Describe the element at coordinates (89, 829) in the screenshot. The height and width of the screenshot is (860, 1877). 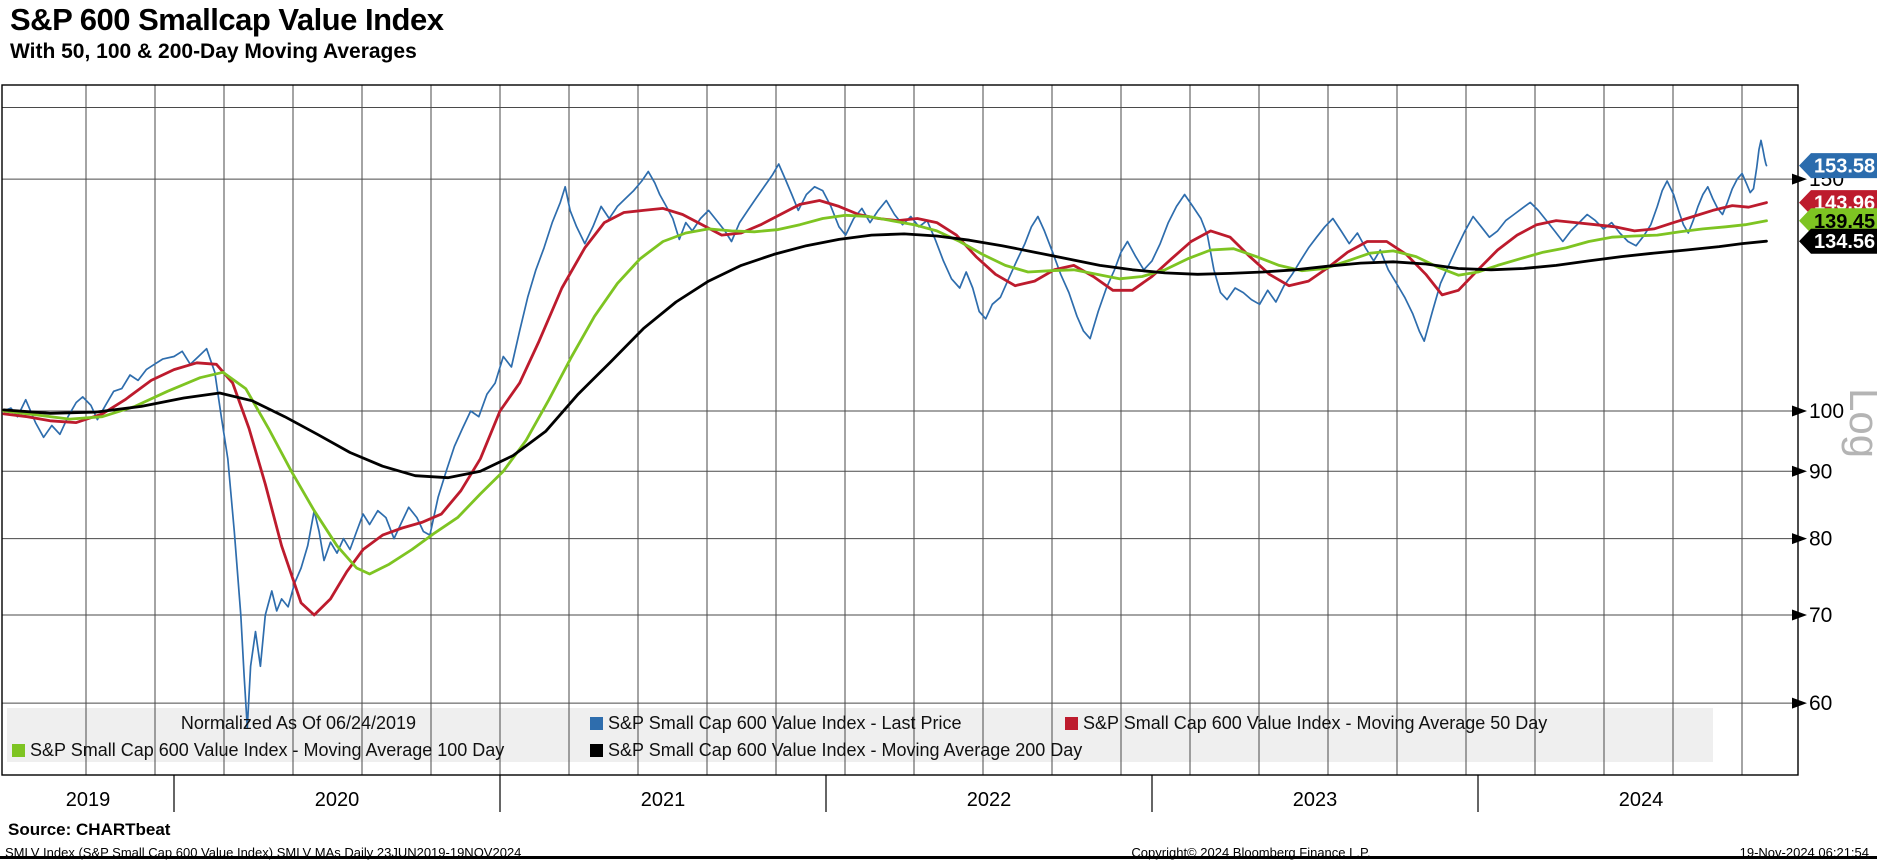
I see `source-label: Source: CHARTbeat` at that location.